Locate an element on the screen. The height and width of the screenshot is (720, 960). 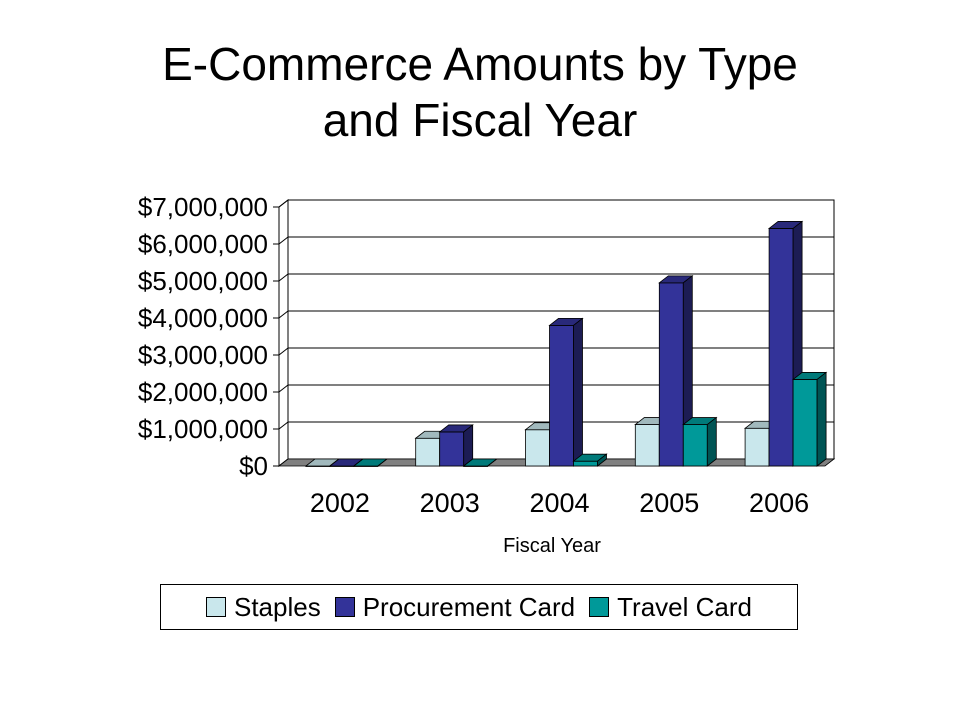
x-axis-tick-labels: 2002 2003 2004 2005 2006 is located at coordinates (559, 503).